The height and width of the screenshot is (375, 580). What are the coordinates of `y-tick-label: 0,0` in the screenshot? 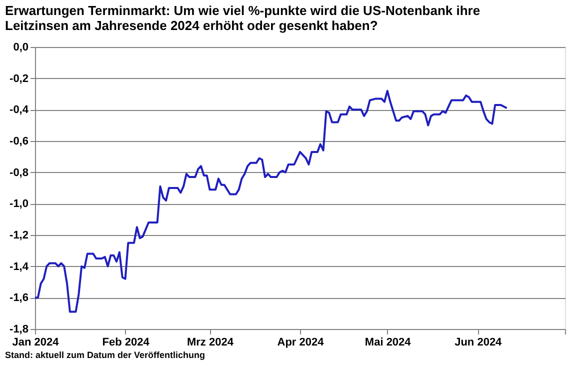 It's located at (20, 48).